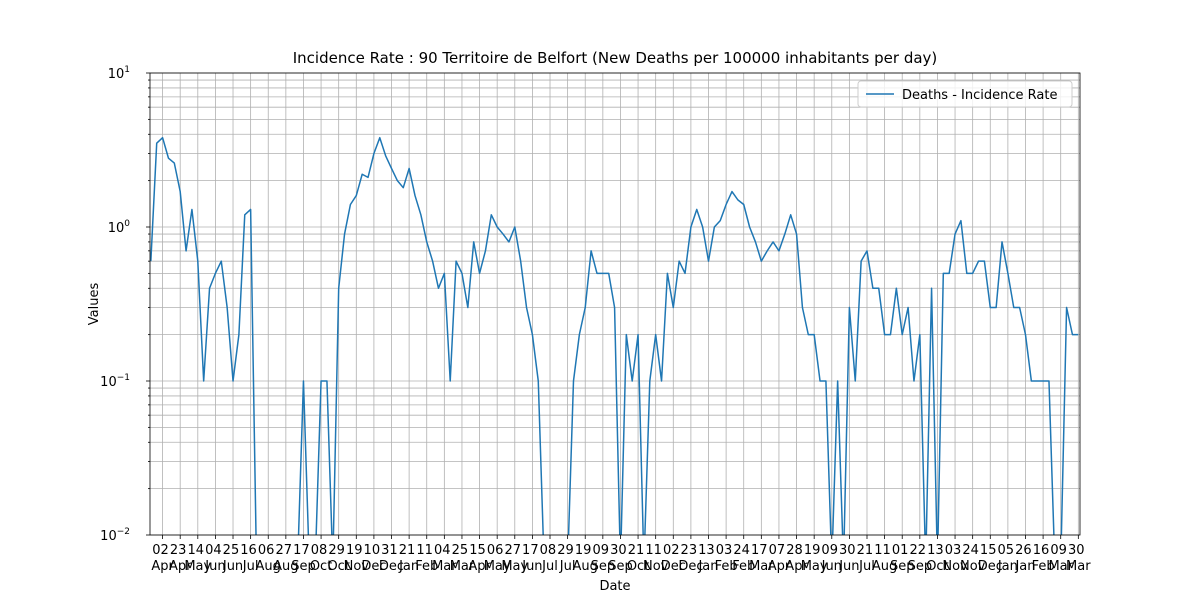  I want to click on y-tick-label: 10¹, so click(119, 73).